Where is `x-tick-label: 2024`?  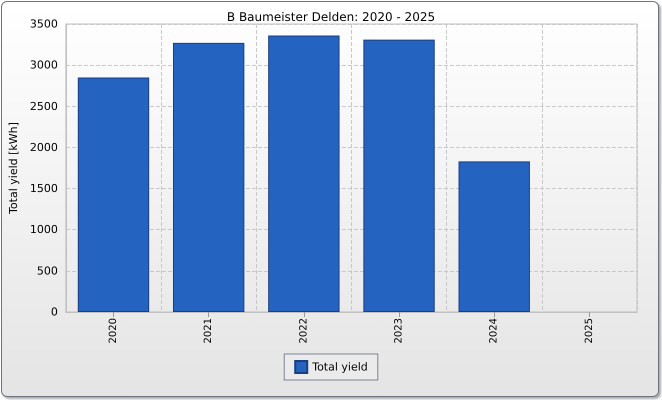 x-tick-label: 2024 is located at coordinates (494, 331).